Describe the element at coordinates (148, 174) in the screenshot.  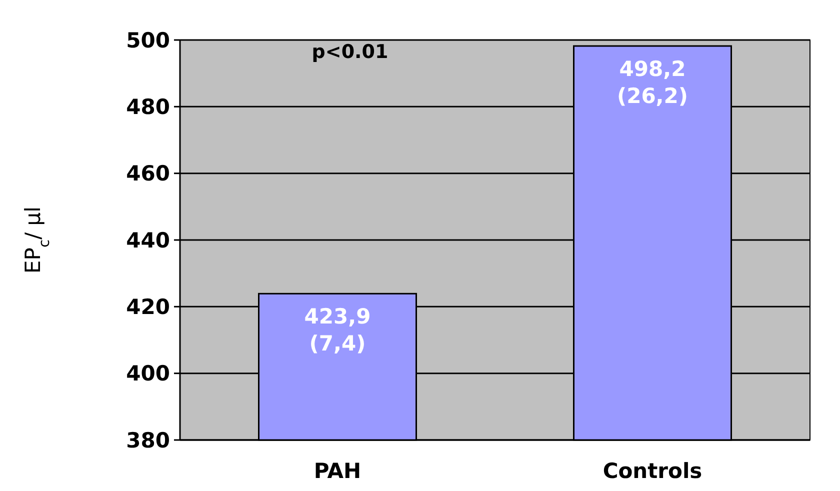
I see `y-tick-label: 460` at that location.